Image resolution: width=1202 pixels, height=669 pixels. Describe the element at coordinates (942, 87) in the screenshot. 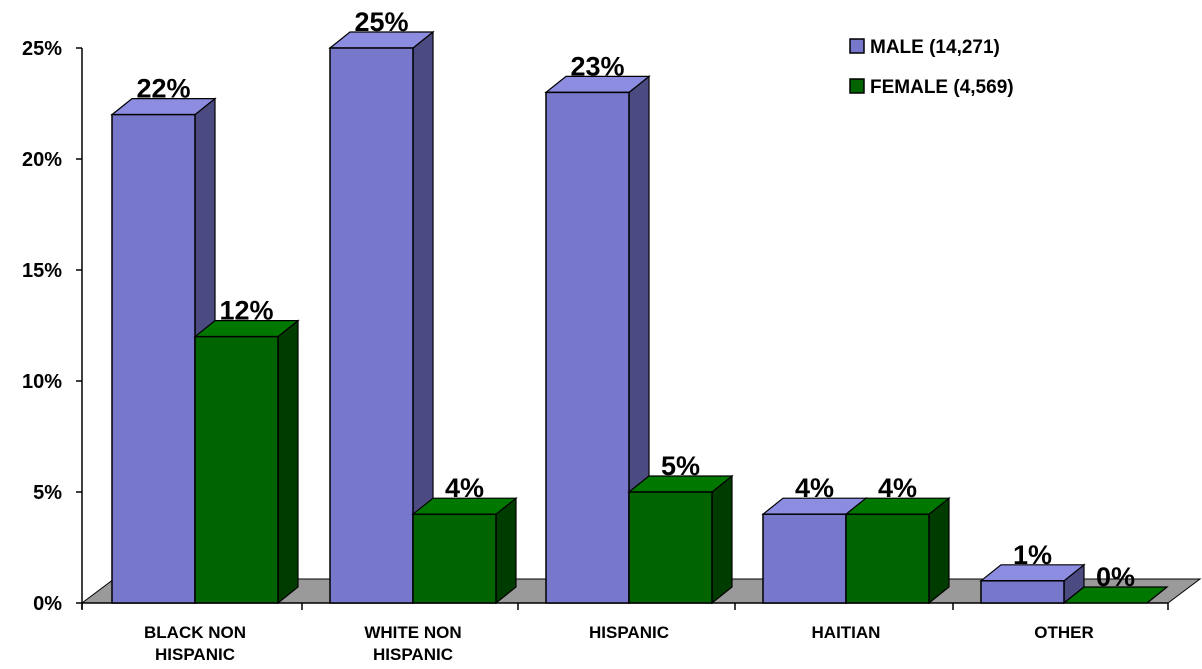

I see `legend-label-female: FEMALE (4,569)` at that location.